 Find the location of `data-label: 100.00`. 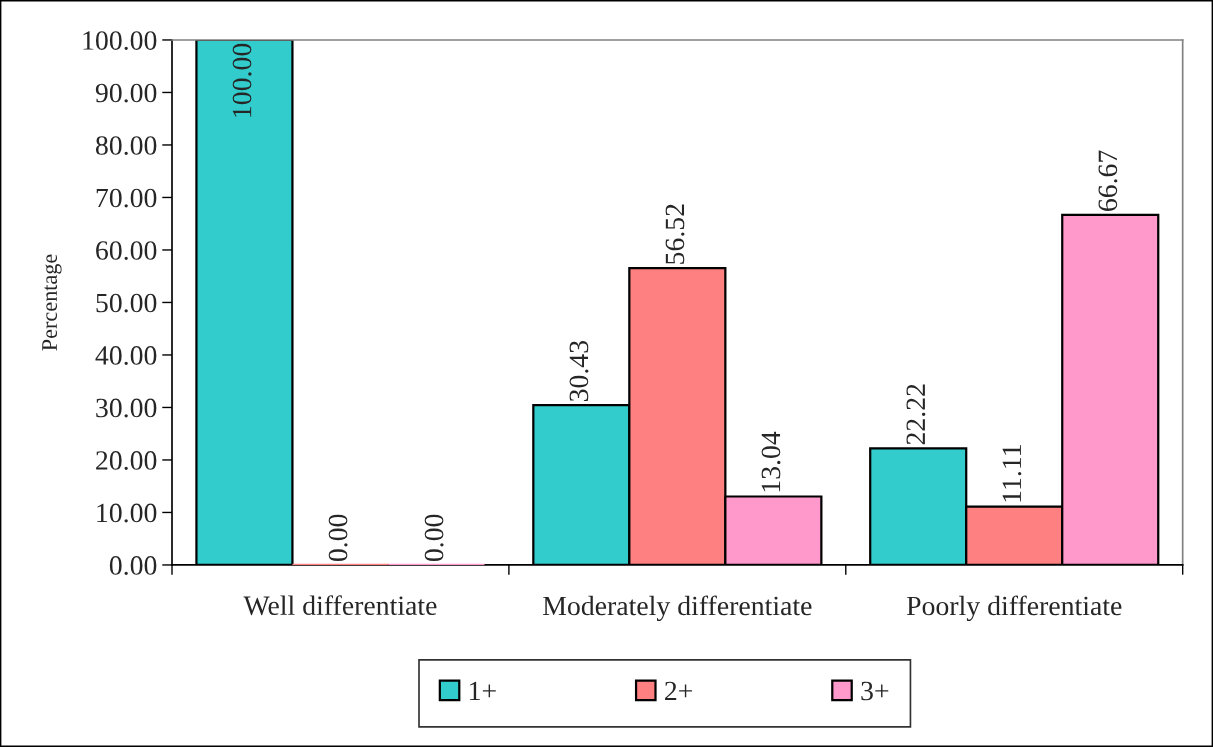

data-label: 100.00 is located at coordinates (242, 80).